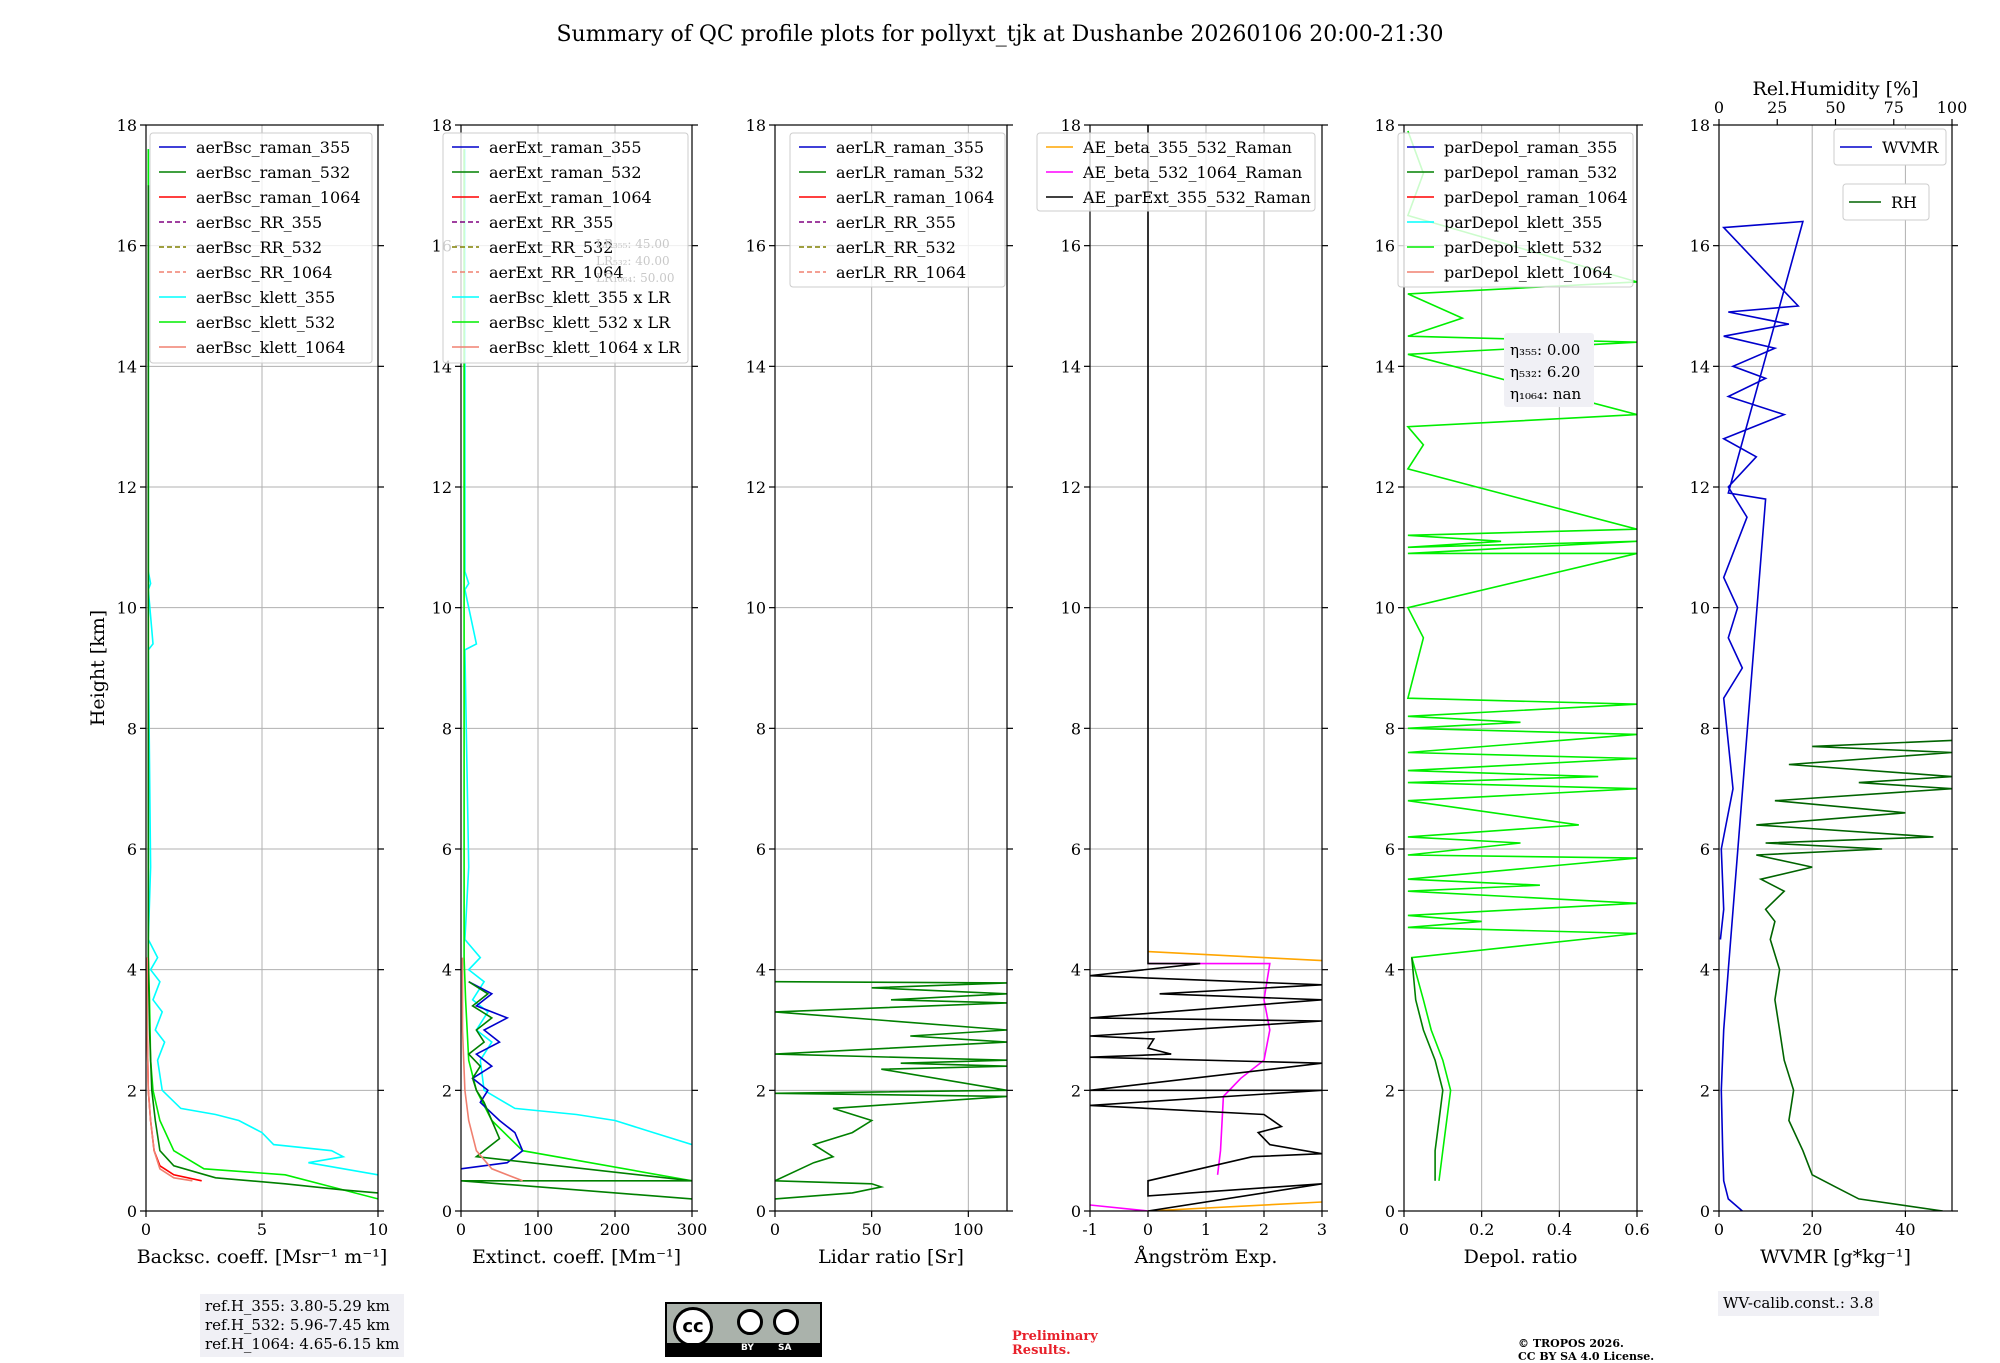  What do you see at coordinates (1545, 372) in the screenshot?
I see `eta-label: η₅₃₂: 6.20` at bounding box center [1545, 372].